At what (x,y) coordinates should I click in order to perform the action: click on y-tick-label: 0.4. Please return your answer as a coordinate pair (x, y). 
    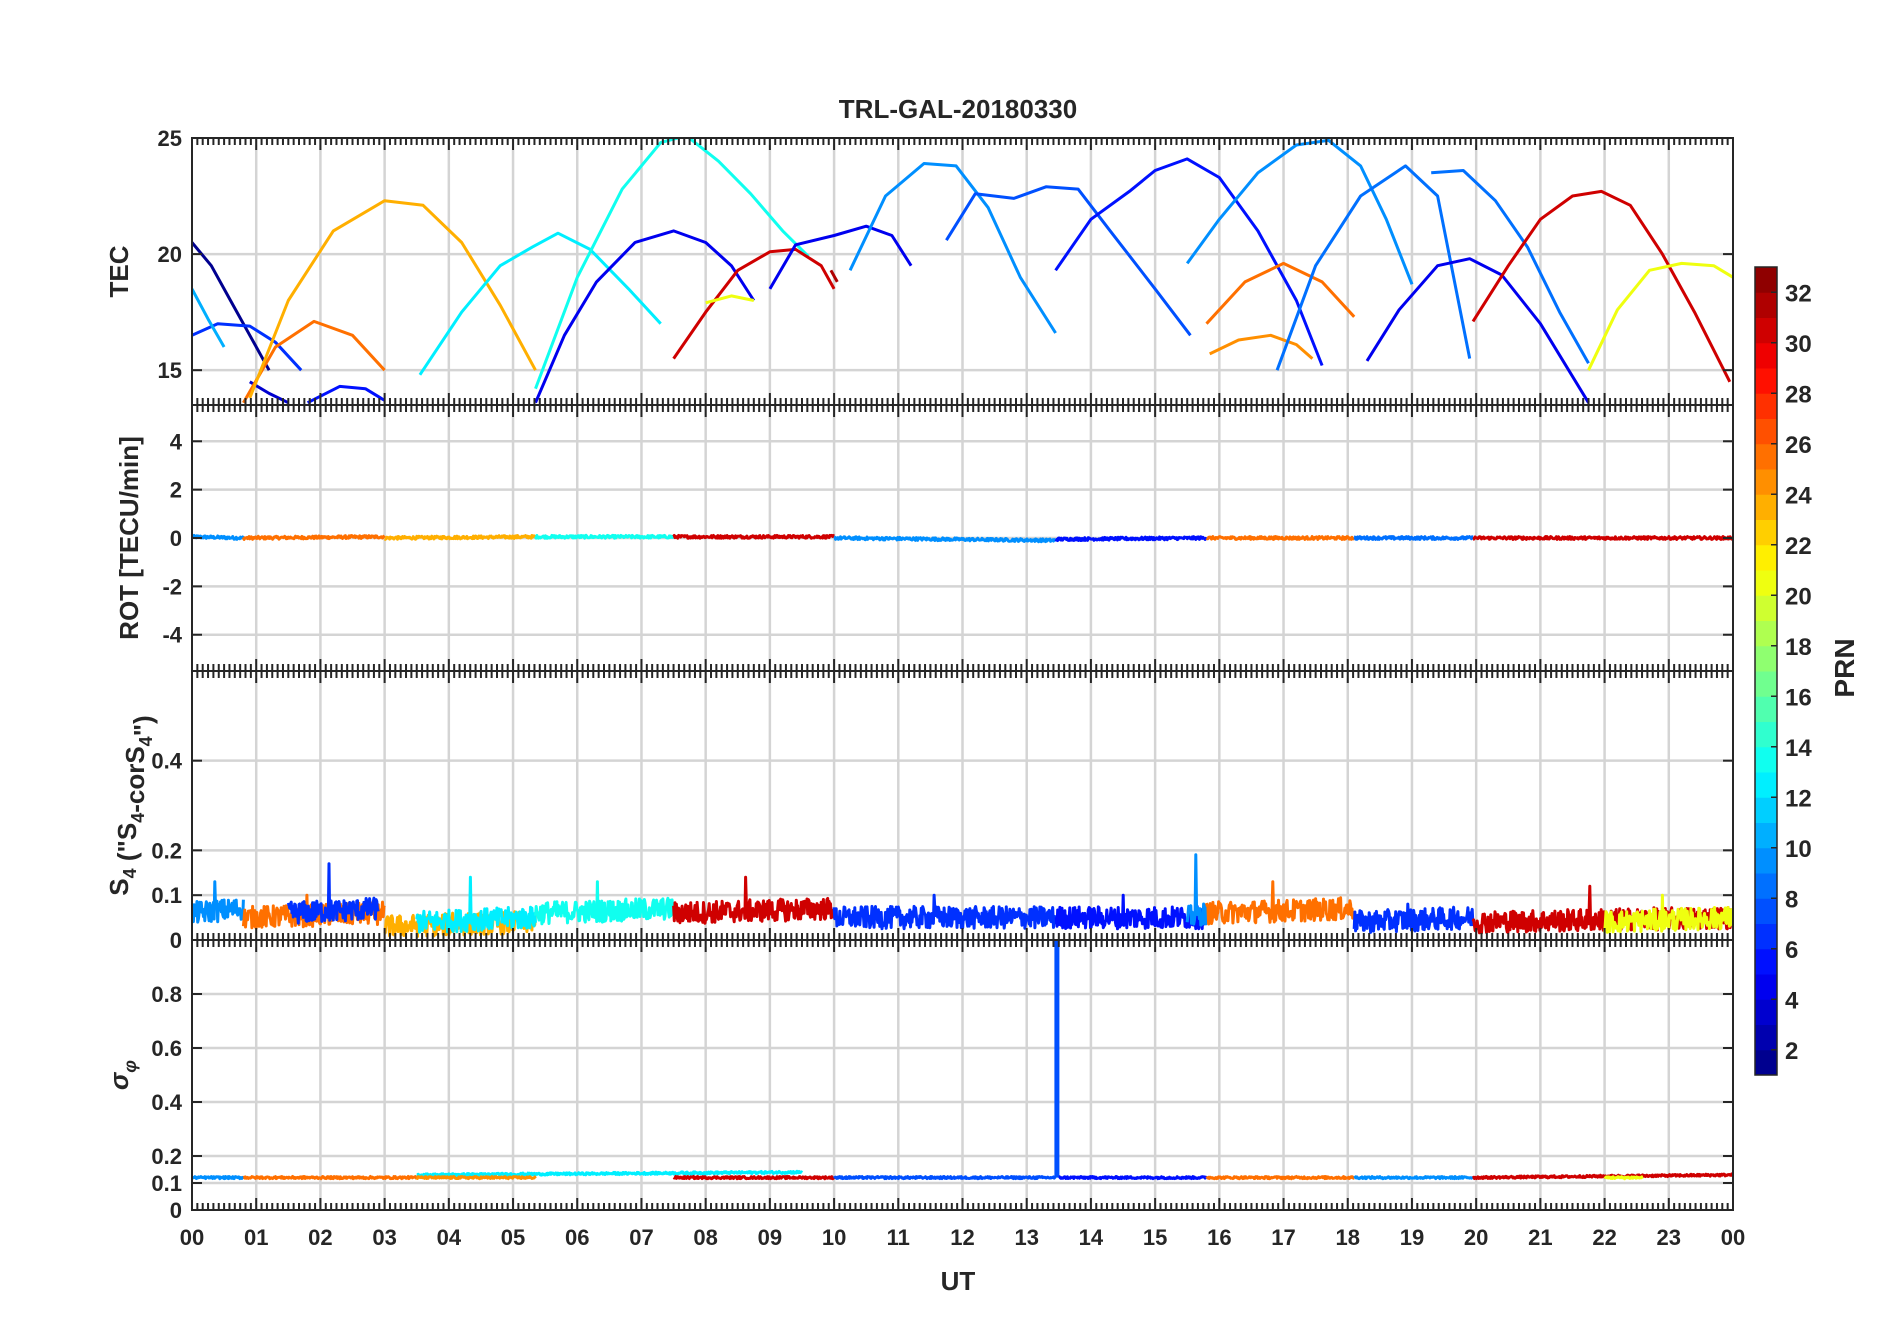
    Looking at the image, I should click on (166, 1102).